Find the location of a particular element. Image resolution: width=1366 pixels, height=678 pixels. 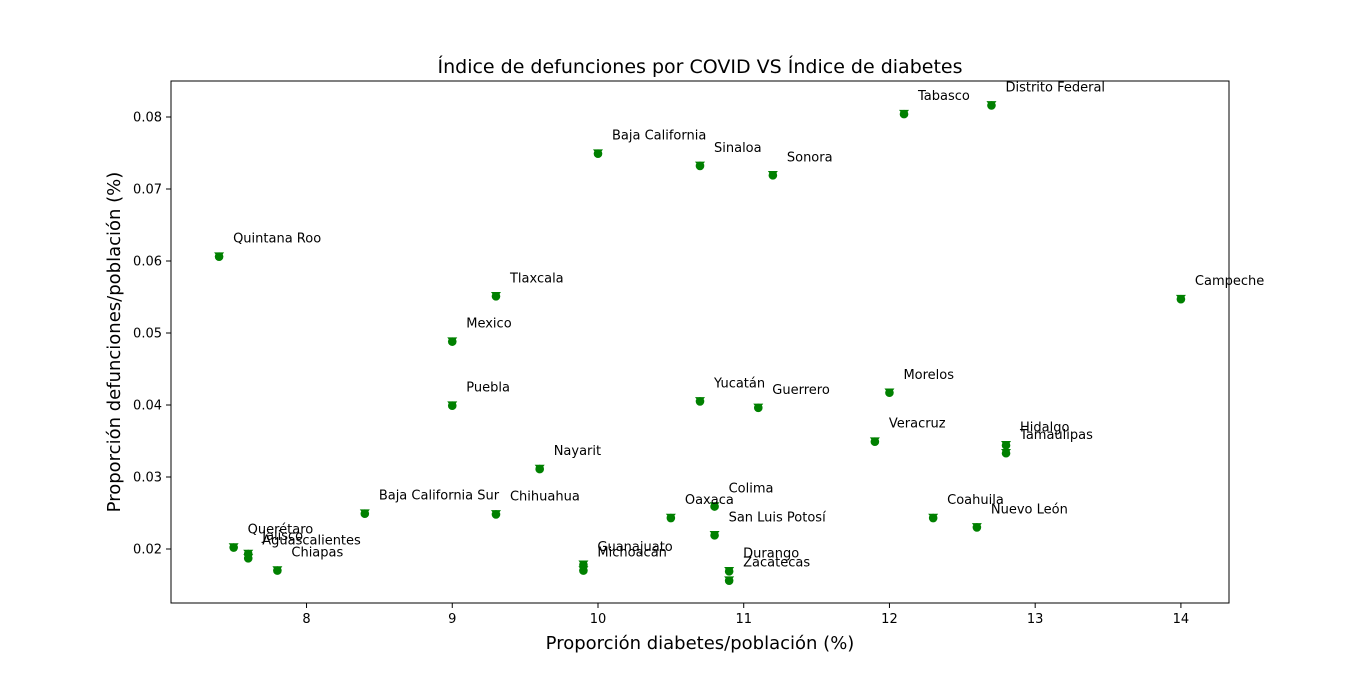

y-tick-label: 0.08 is located at coordinates (147, 118).